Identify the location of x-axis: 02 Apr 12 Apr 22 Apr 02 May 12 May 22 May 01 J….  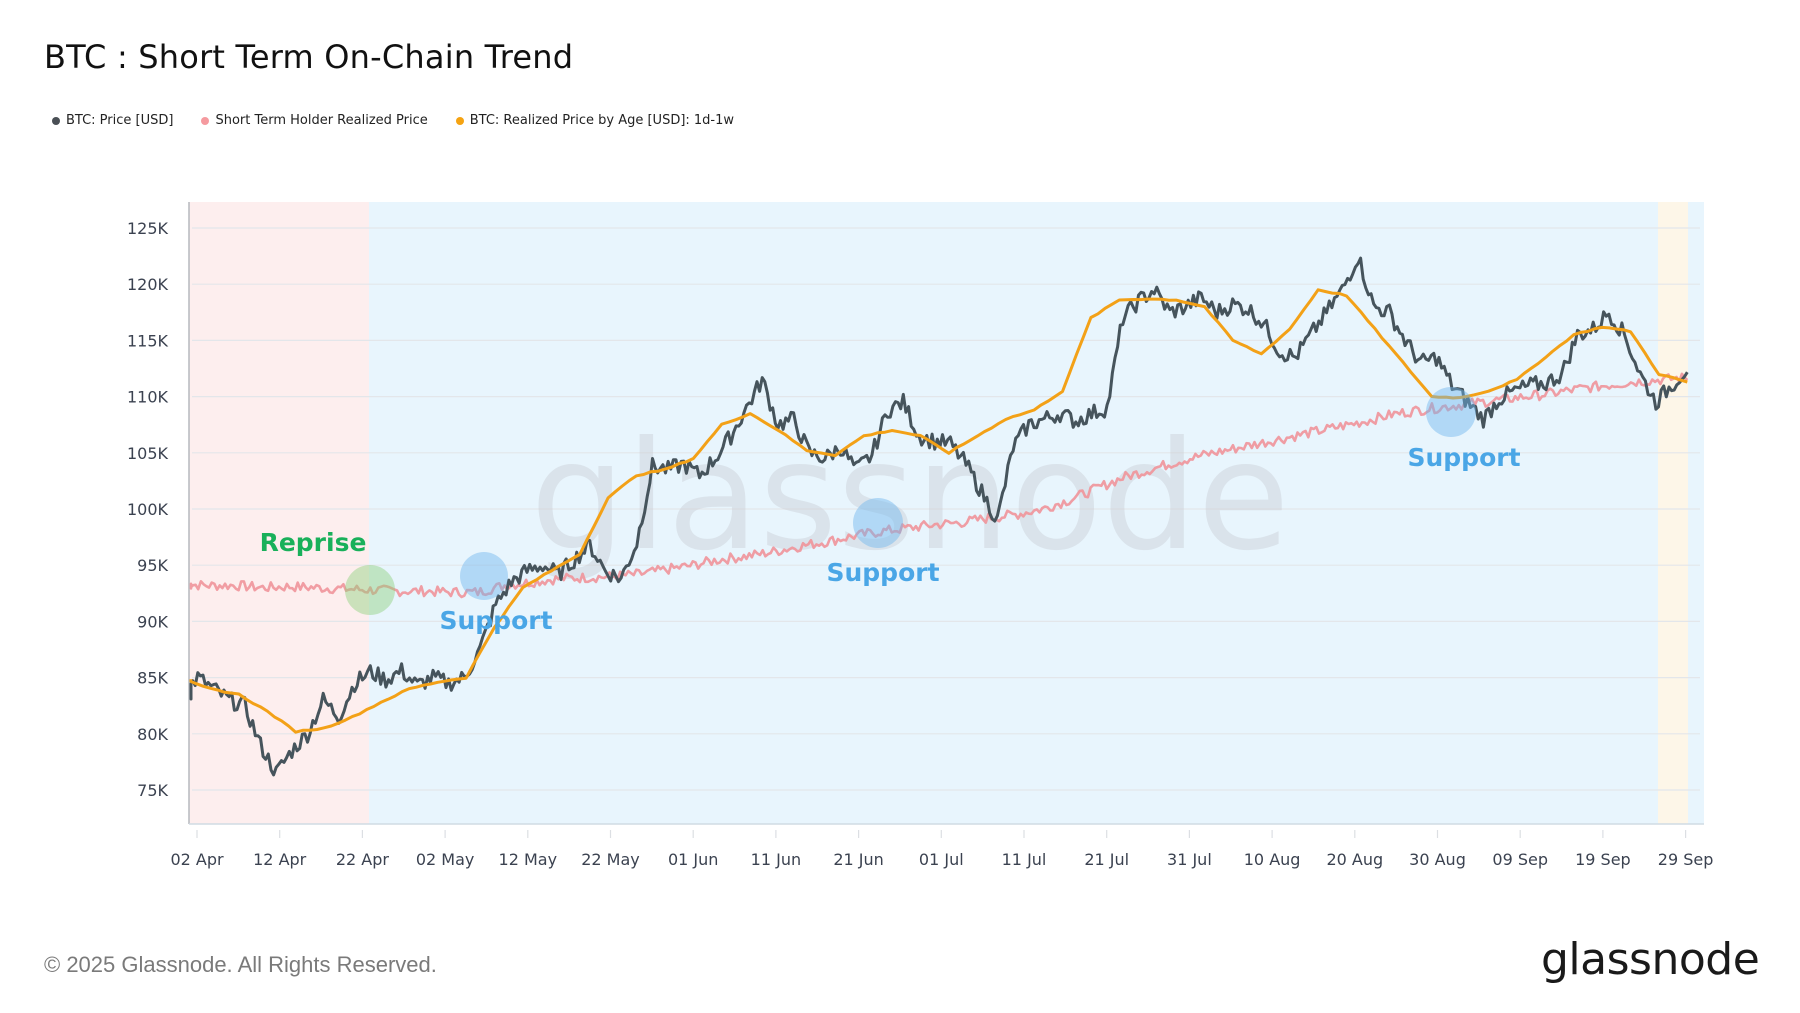
(942, 849).